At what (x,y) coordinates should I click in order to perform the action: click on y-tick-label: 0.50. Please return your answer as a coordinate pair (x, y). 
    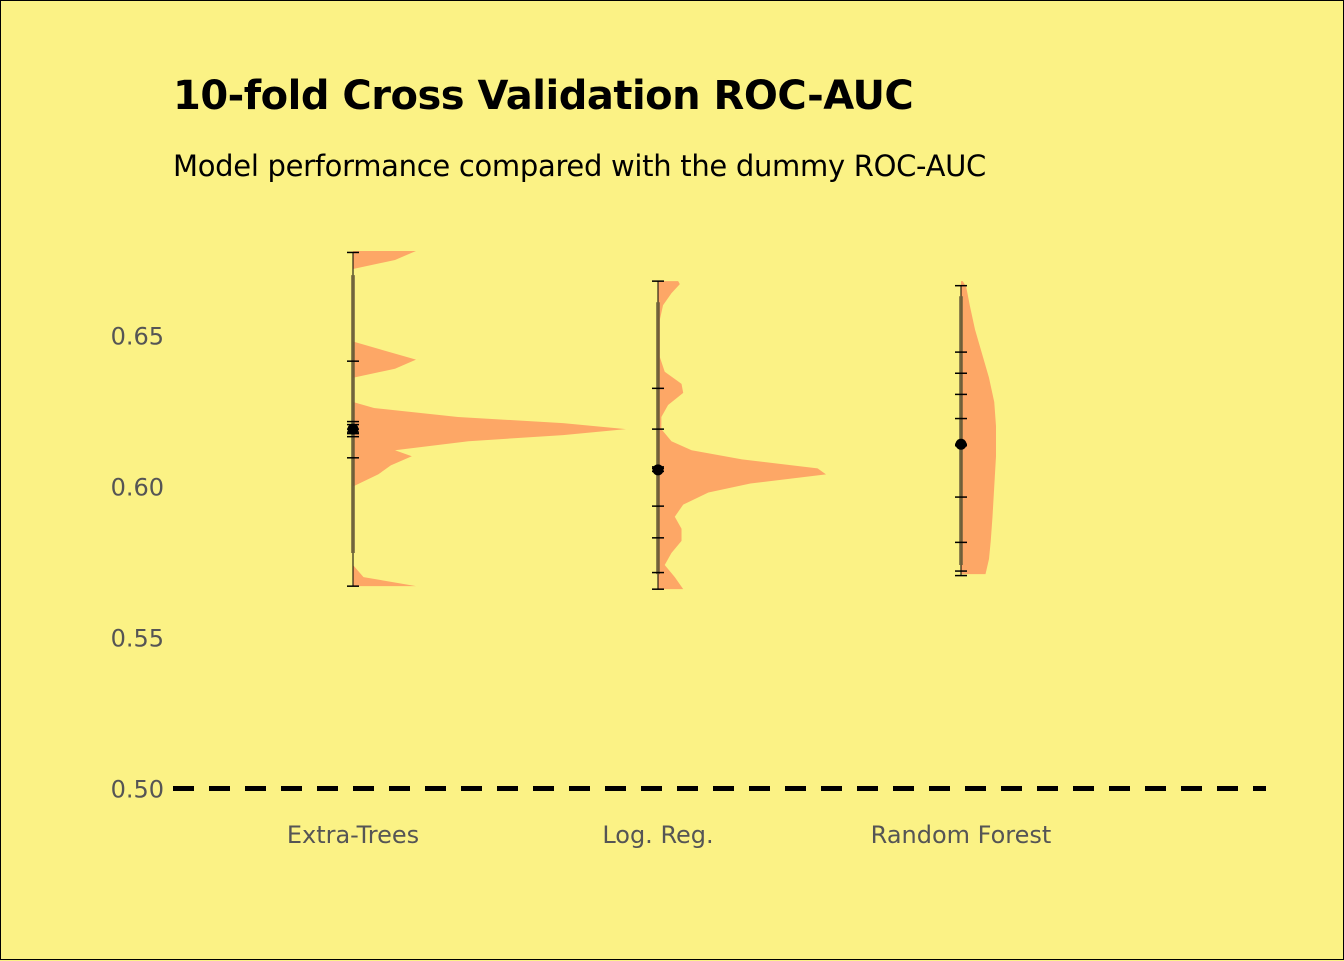
    Looking at the image, I should click on (137, 790).